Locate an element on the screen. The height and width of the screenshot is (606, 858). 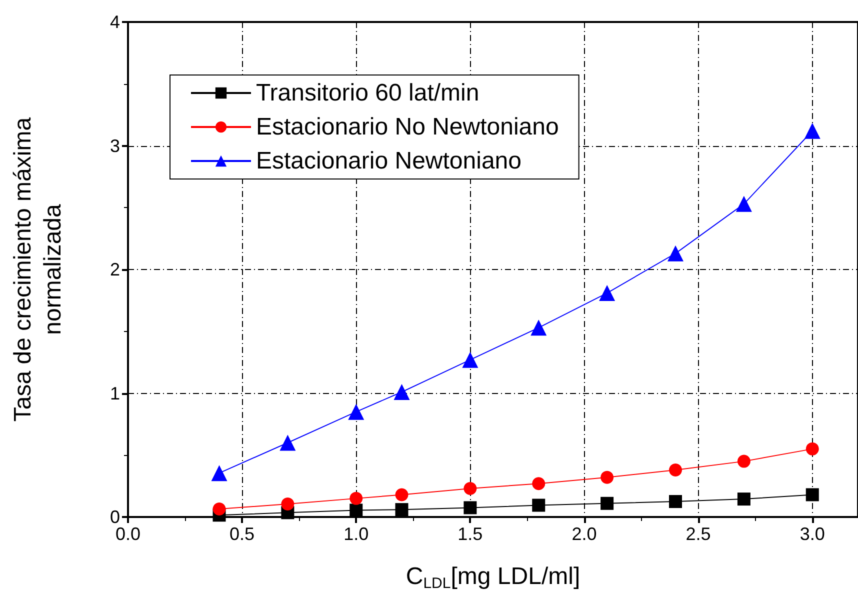
y-tick-label: 2 is located at coordinates (115, 270).